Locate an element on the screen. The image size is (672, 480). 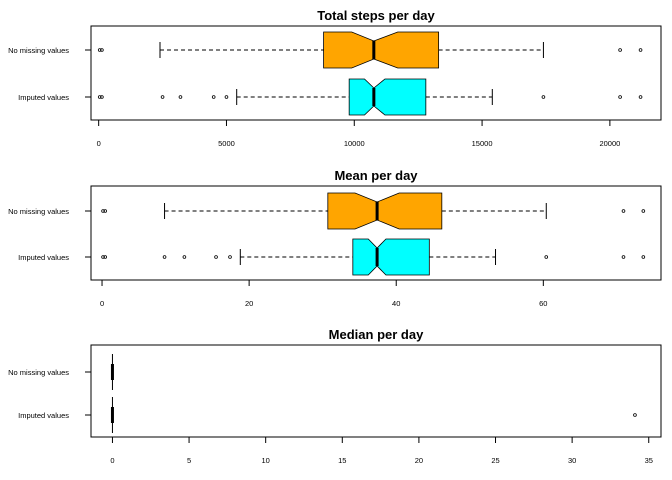
x-tick-label: 35 is located at coordinates (649, 460).